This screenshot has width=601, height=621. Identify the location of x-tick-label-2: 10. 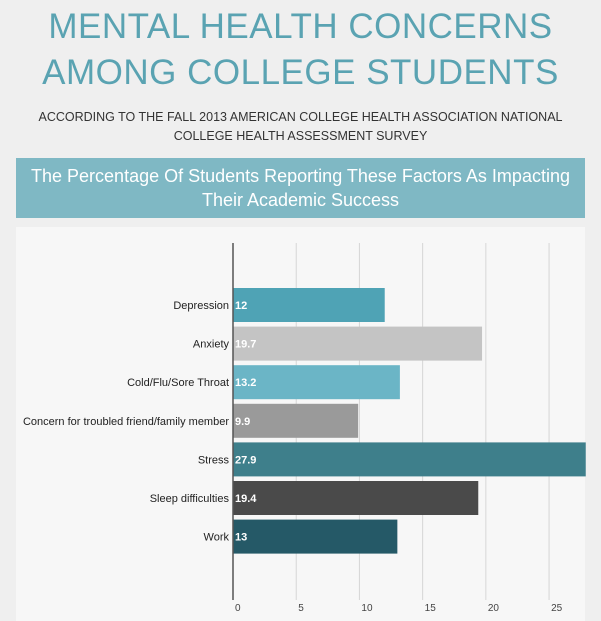
(367, 608).